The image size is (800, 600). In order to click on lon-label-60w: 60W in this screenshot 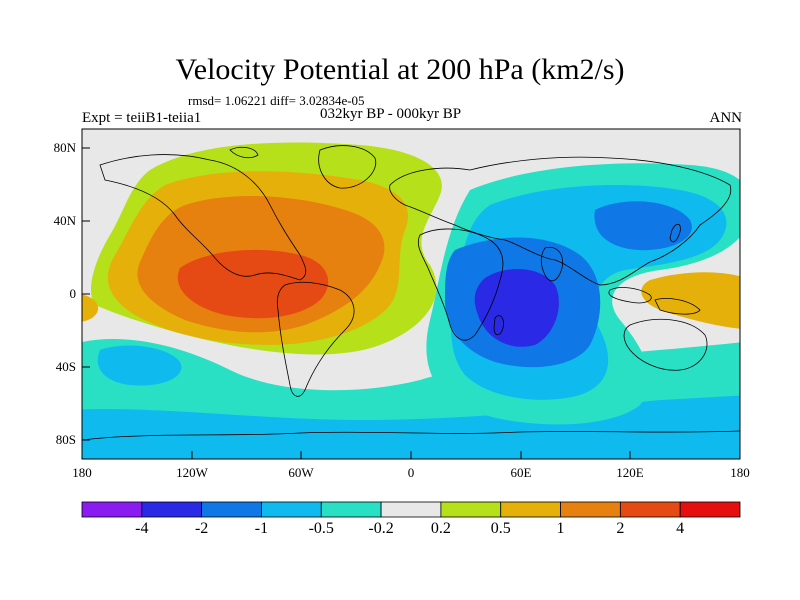, I will do `click(301, 472)`.